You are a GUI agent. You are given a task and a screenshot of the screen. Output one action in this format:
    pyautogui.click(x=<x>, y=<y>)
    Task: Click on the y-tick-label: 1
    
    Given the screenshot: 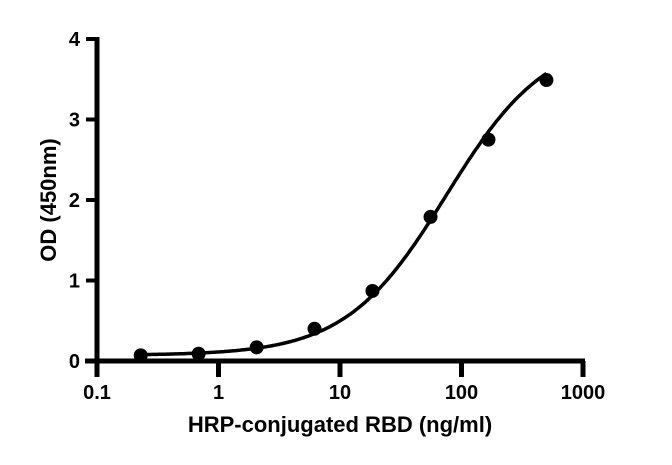 What is the action you would take?
    pyautogui.click(x=74, y=282)
    